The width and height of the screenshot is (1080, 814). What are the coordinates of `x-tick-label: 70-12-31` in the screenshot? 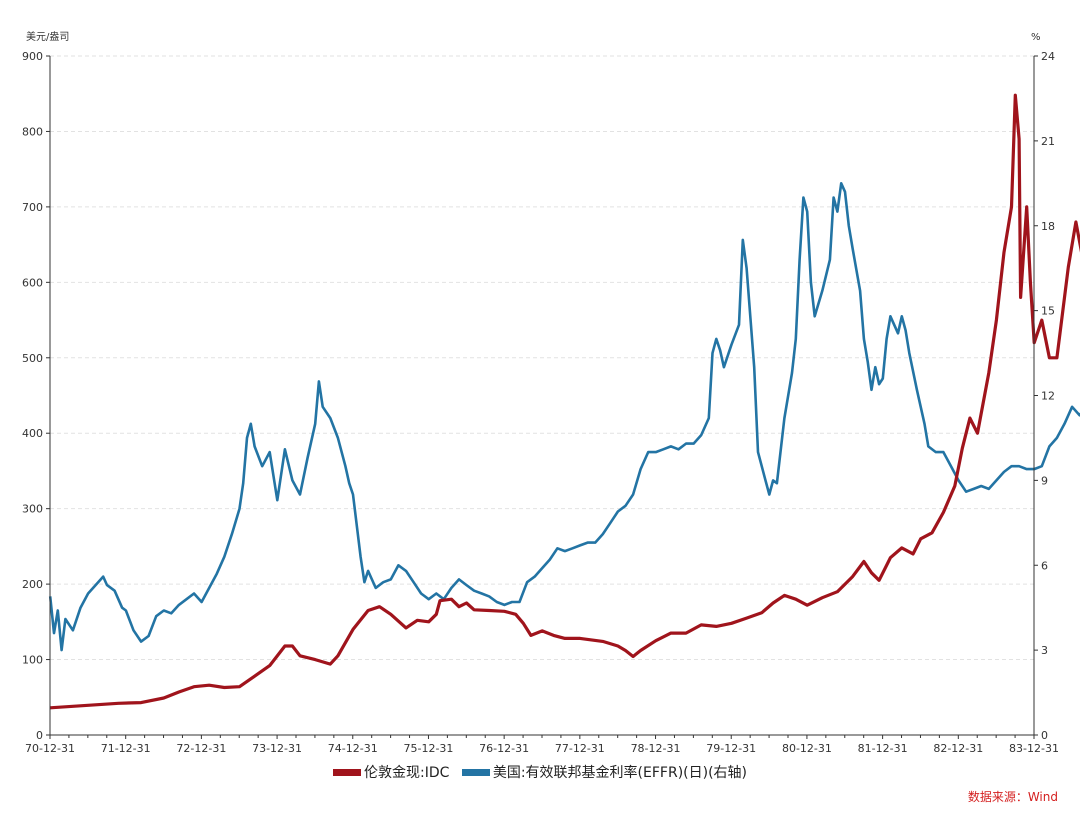 It's located at (50, 748).